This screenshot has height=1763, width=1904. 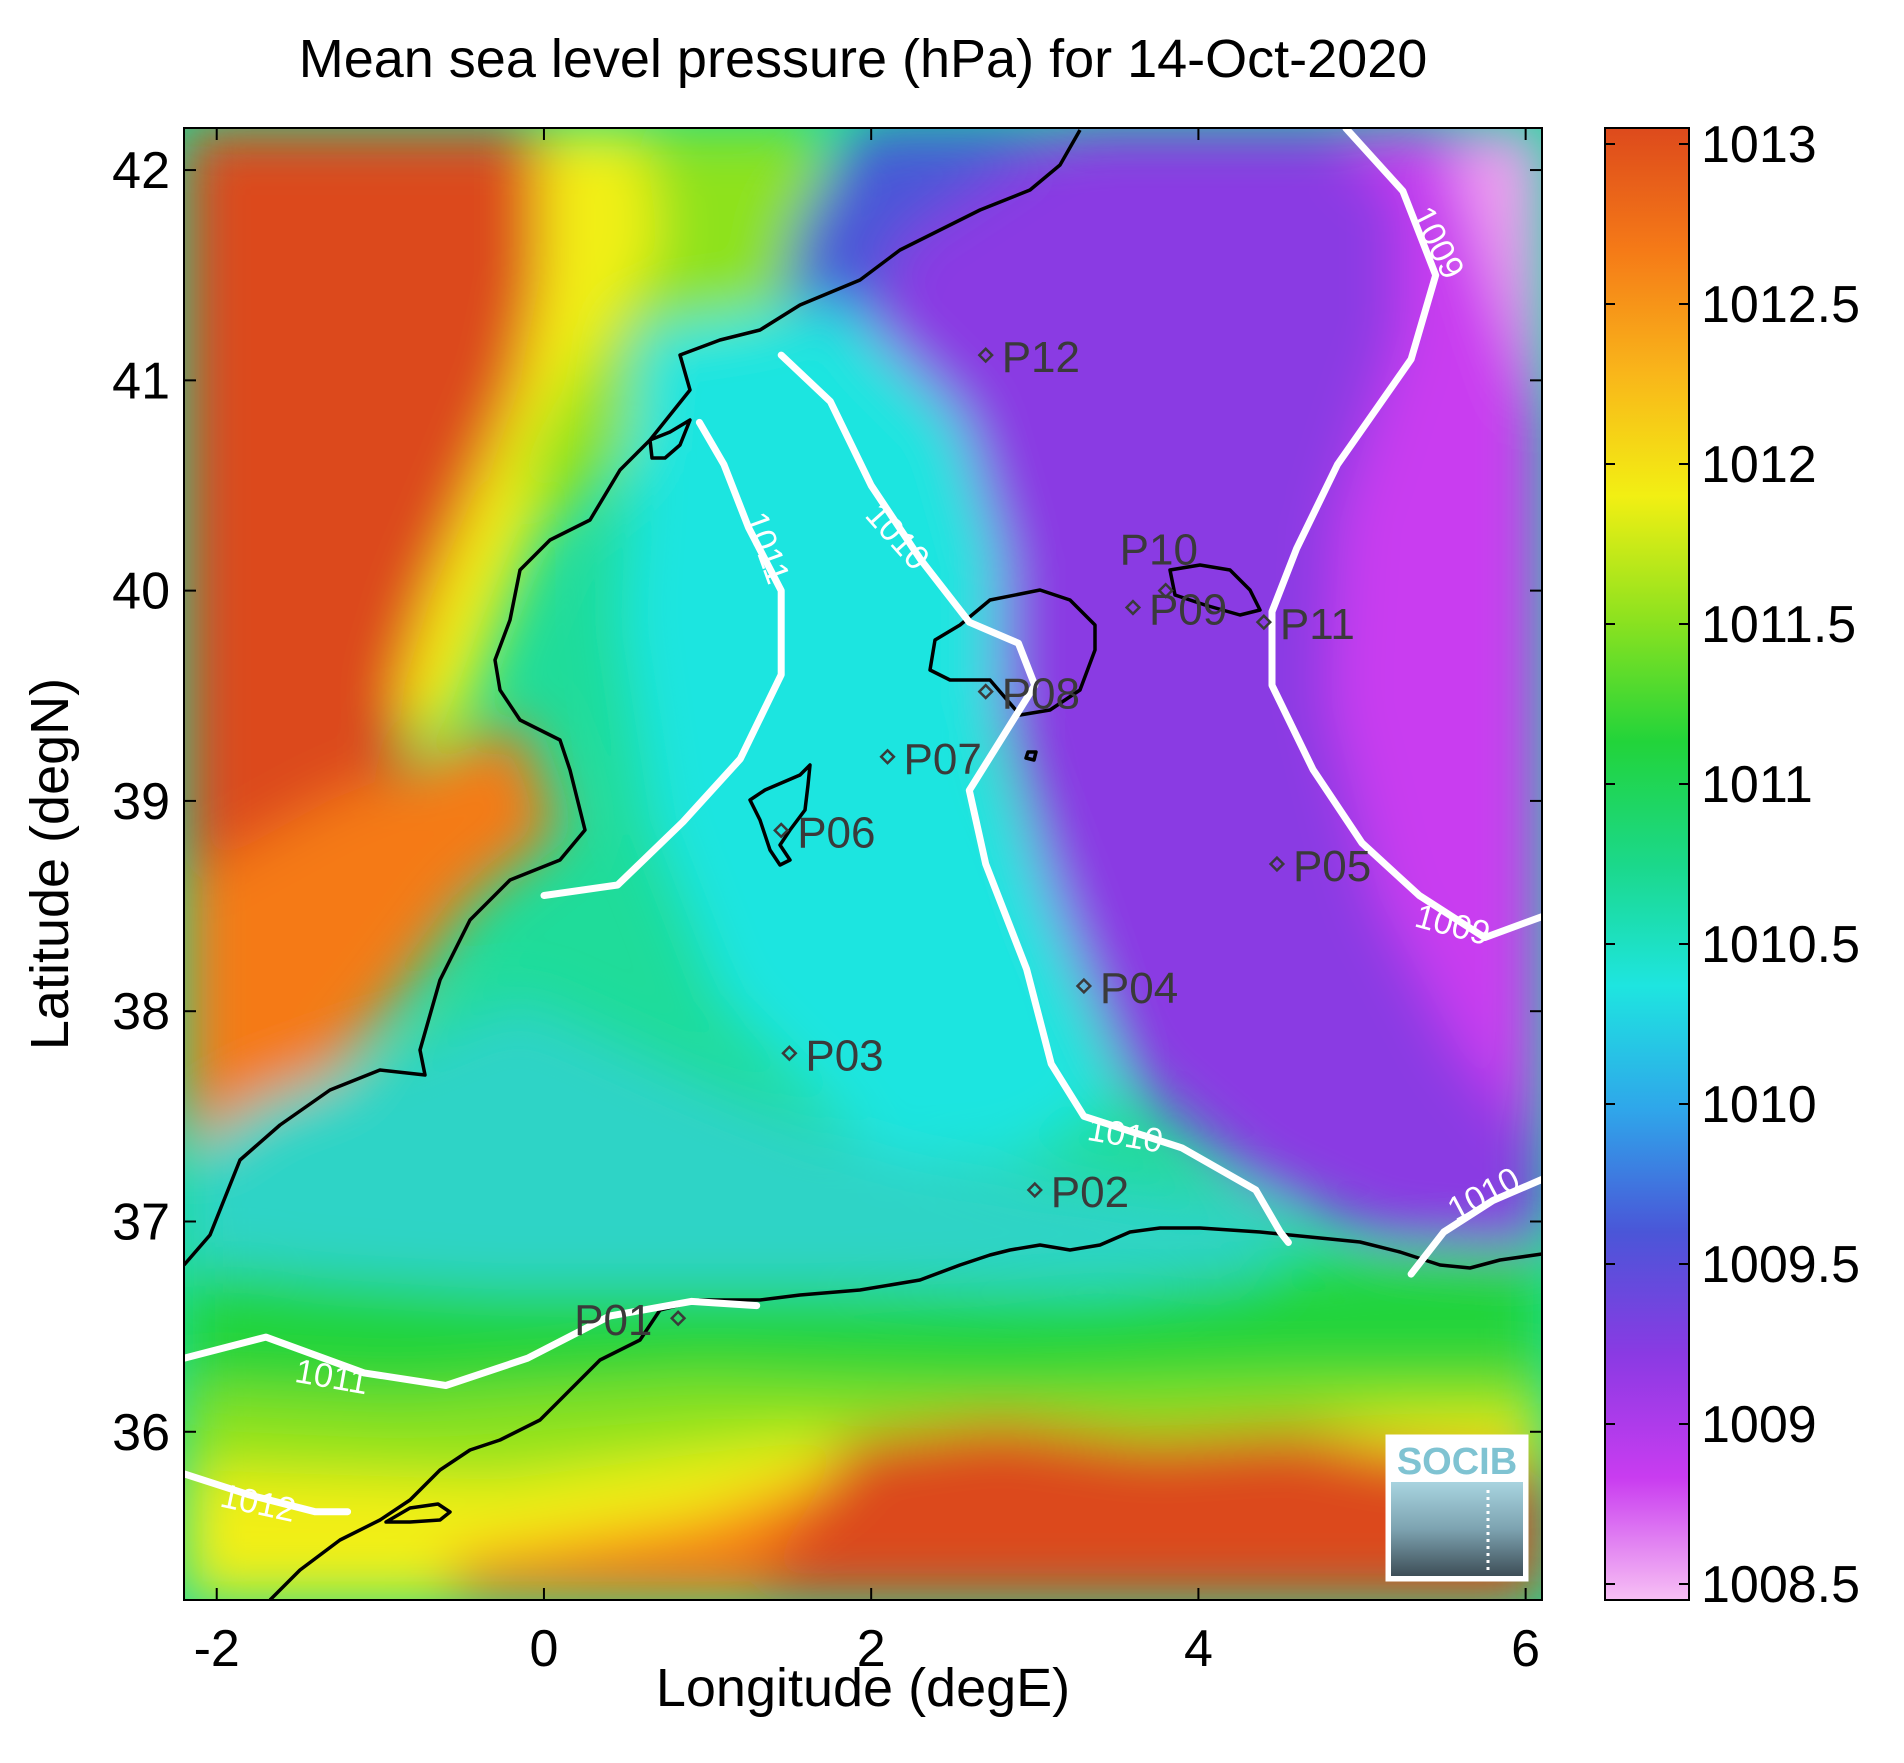 What do you see at coordinates (1031, 756) in the screenshot?
I see `cabrera-outline` at bounding box center [1031, 756].